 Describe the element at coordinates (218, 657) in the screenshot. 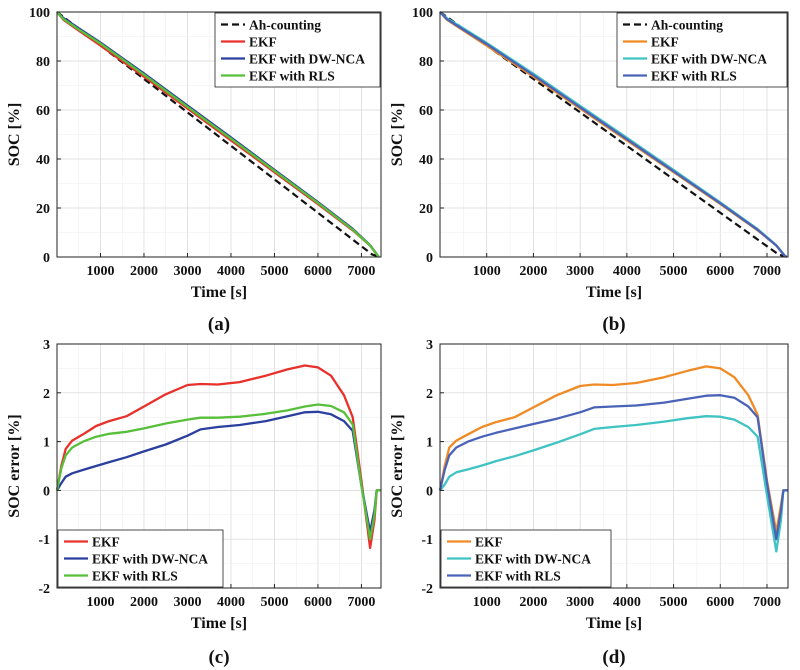

I see `panel-label: (c)` at that location.